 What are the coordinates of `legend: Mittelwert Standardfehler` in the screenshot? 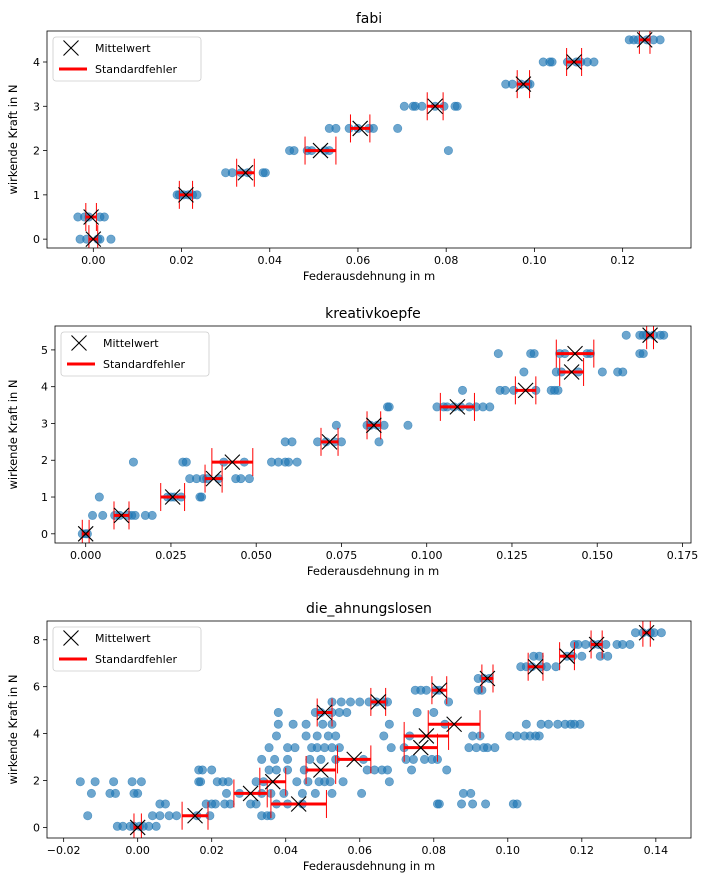 It's located at (127, 649).